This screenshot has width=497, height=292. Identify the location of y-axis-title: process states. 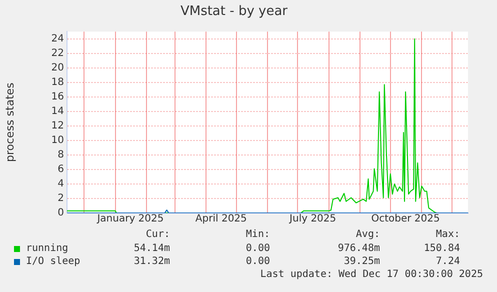
(9, 122).